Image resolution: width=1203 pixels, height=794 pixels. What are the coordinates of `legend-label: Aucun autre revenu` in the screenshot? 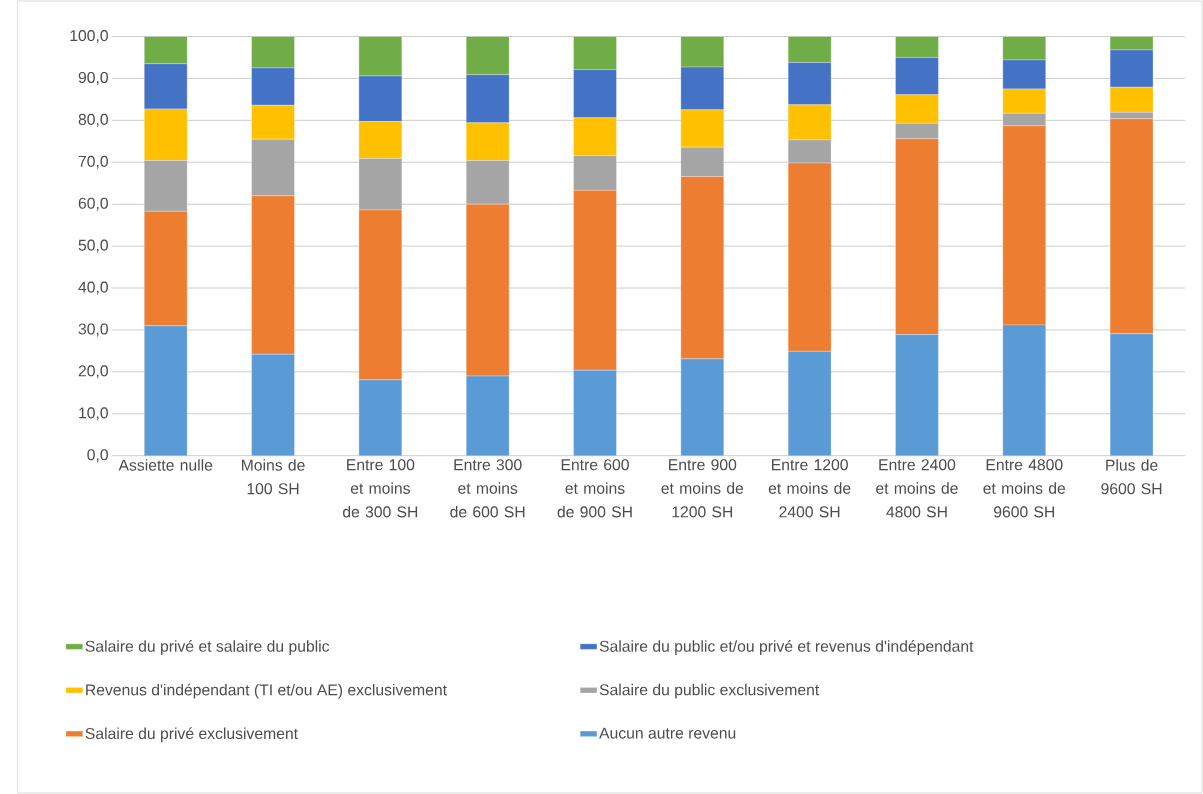 It's located at (667, 733).